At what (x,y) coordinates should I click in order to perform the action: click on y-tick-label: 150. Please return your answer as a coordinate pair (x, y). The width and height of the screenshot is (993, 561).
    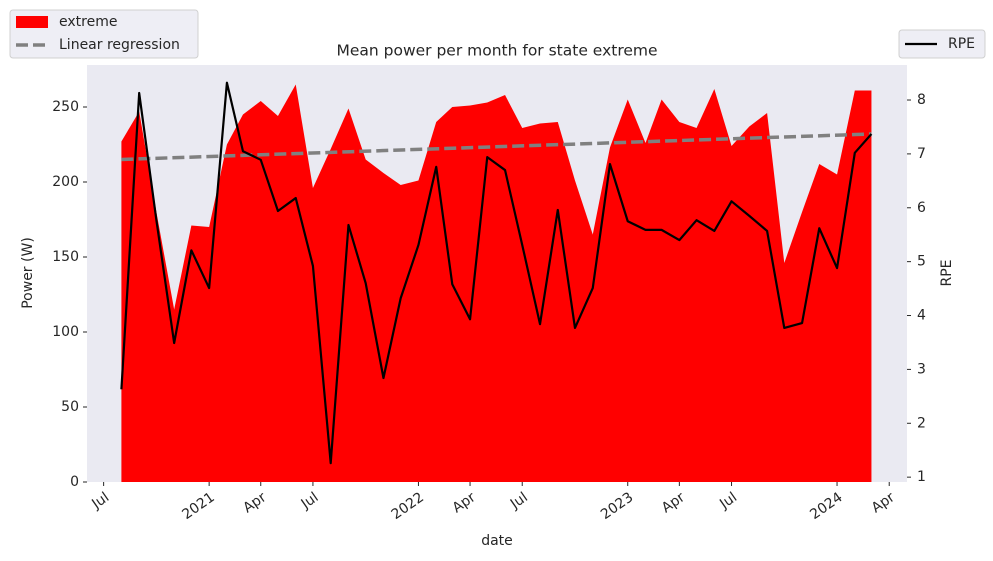
    Looking at the image, I should click on (65, 257).